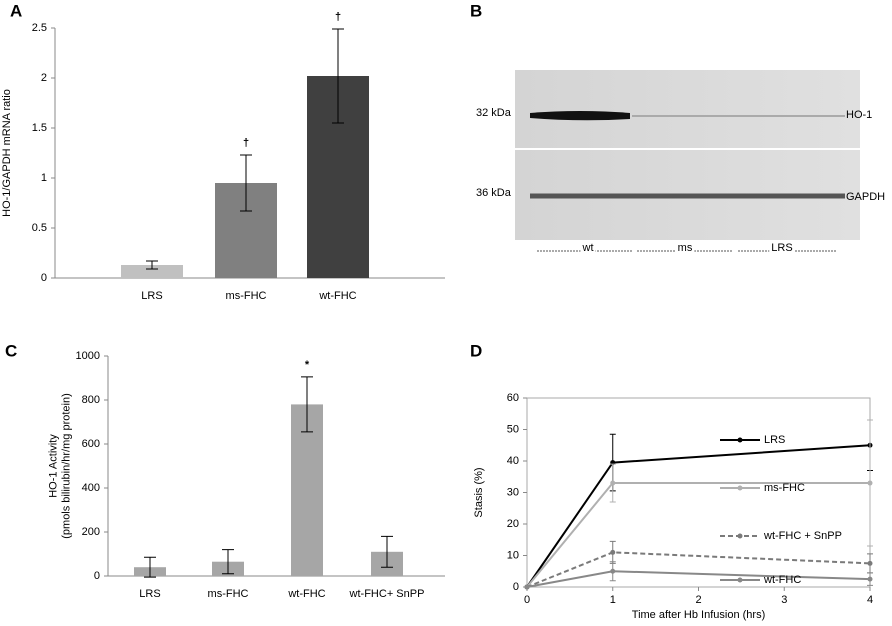 This screenshot has height=626, width=892. What do you see at coordinates (784, 488) in the screenshot?
I see `legend-label: ms-FHC` at bounding box center [784, 488].